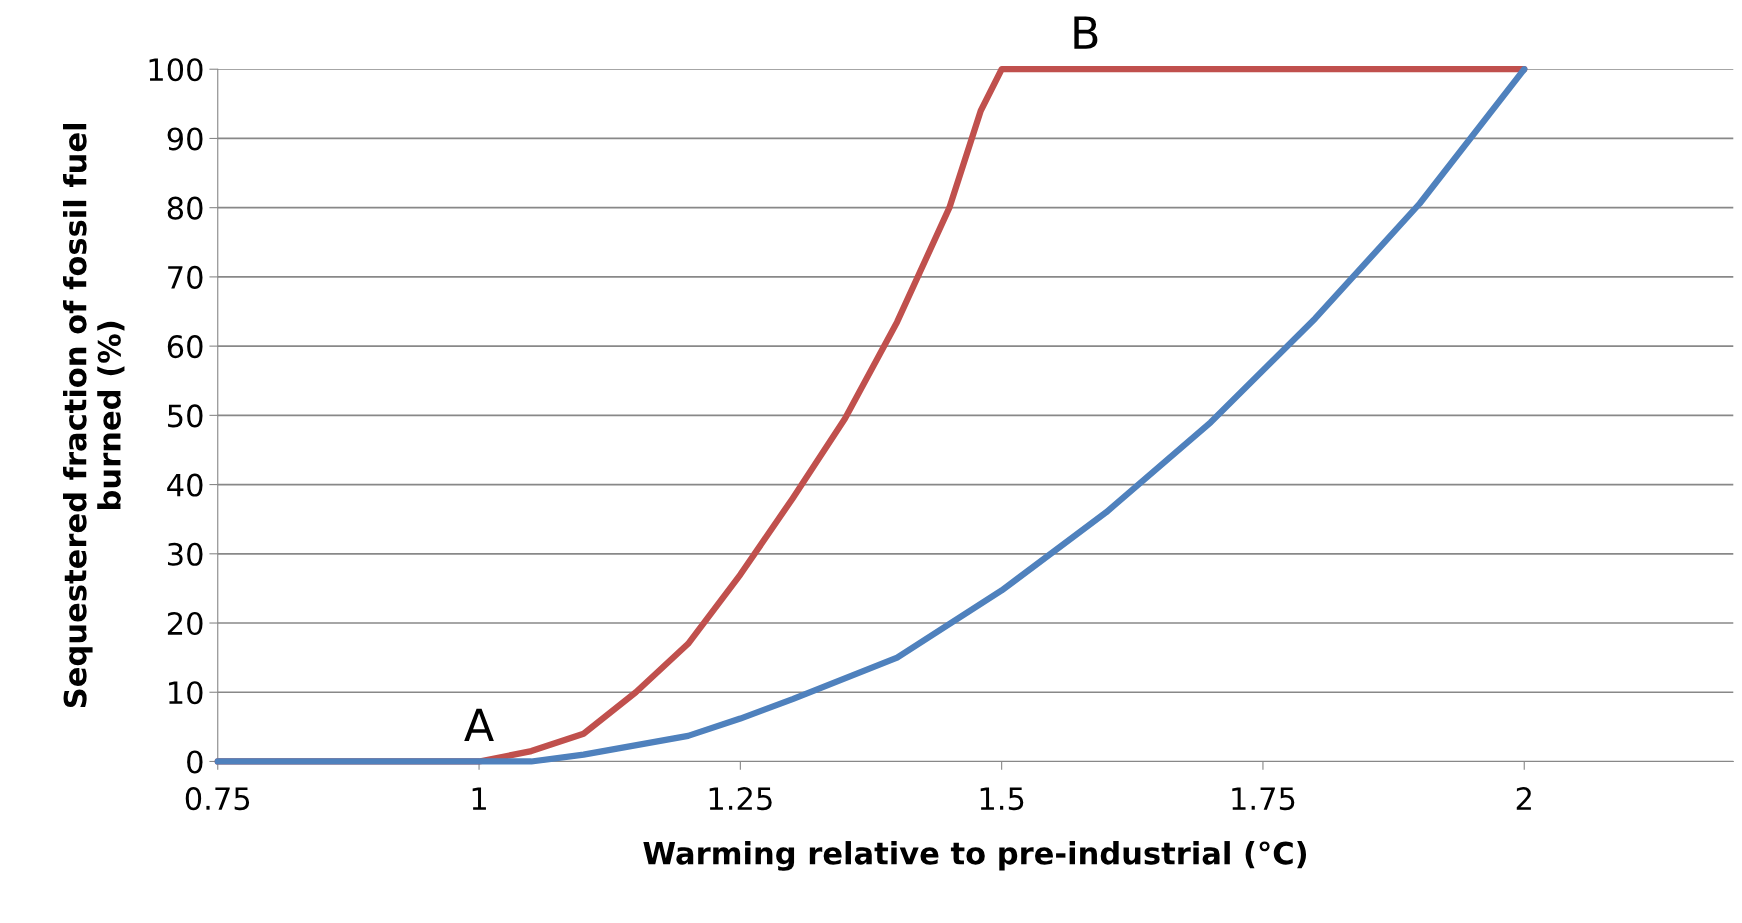 This screenshot has width=1742, height=923. I want to click on x-tick-label: 1.5, so click(1002, 799).